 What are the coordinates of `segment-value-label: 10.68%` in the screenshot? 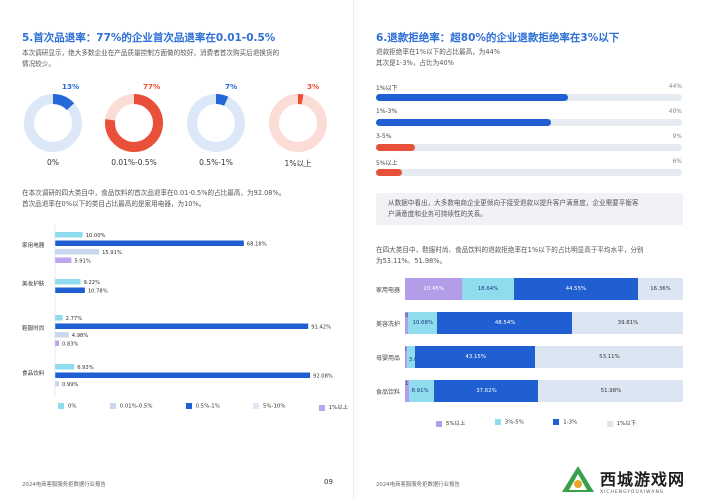 It's located at (423, 323).